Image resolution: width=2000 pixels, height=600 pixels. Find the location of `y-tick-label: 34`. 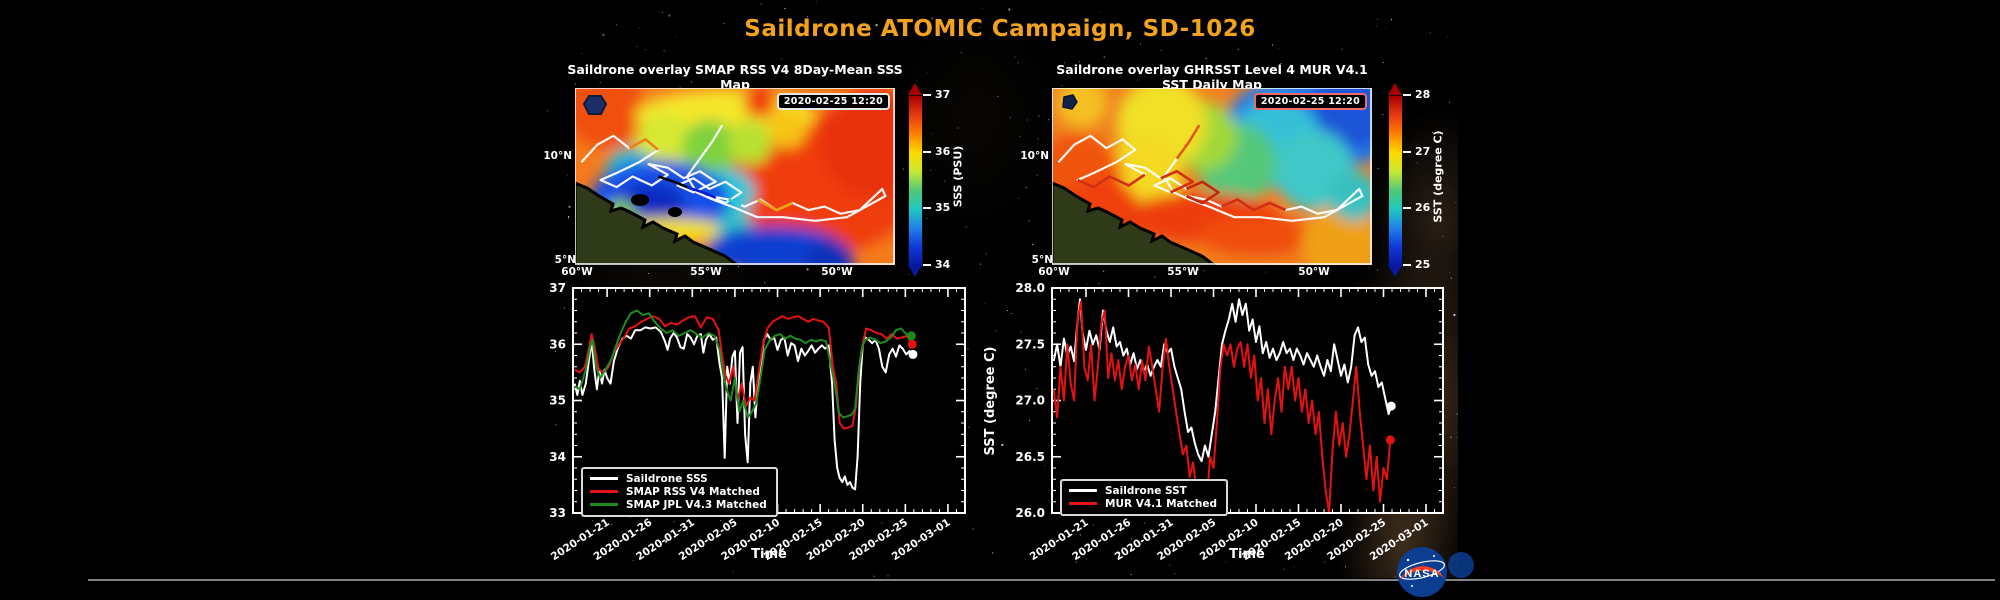

y-tick-label: 34 is located at coordinates (557, 457).